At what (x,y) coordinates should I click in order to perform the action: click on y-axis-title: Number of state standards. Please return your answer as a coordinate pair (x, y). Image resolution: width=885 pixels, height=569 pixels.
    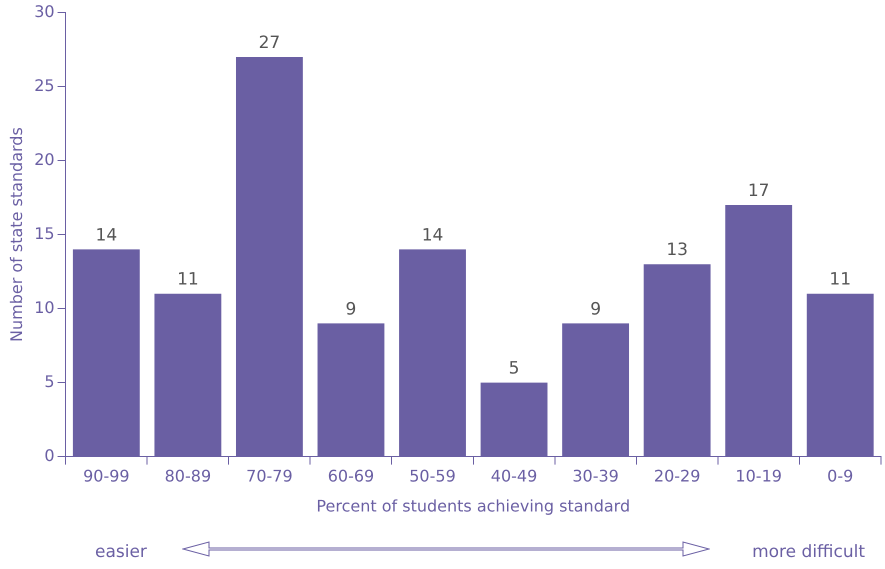
    Looking at the image, I should click on (16, 234).